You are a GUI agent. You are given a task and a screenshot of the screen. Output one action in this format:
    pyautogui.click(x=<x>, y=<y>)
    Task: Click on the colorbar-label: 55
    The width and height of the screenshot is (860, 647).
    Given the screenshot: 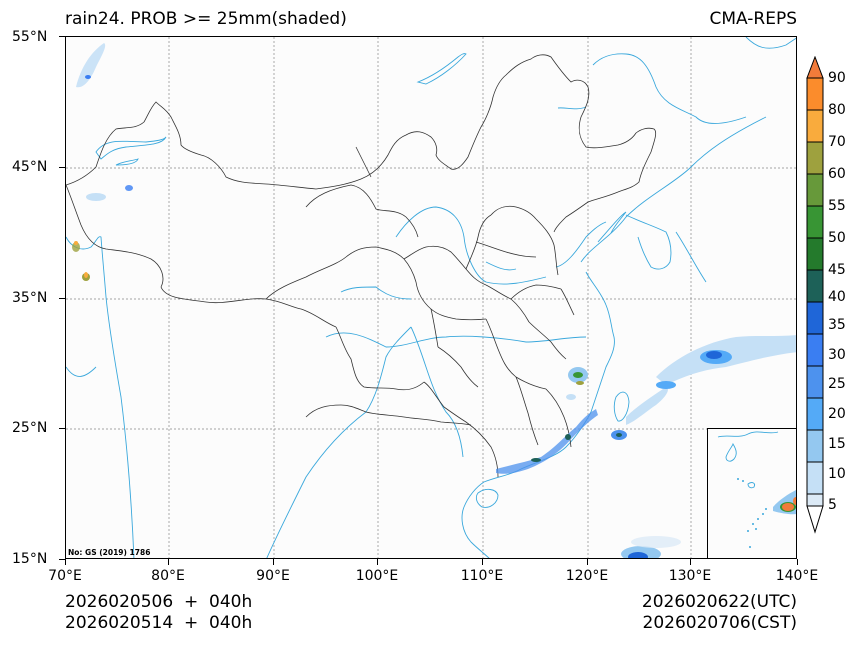 What is the action you would take?
    pyautogui.click(x=837, y=206)
    